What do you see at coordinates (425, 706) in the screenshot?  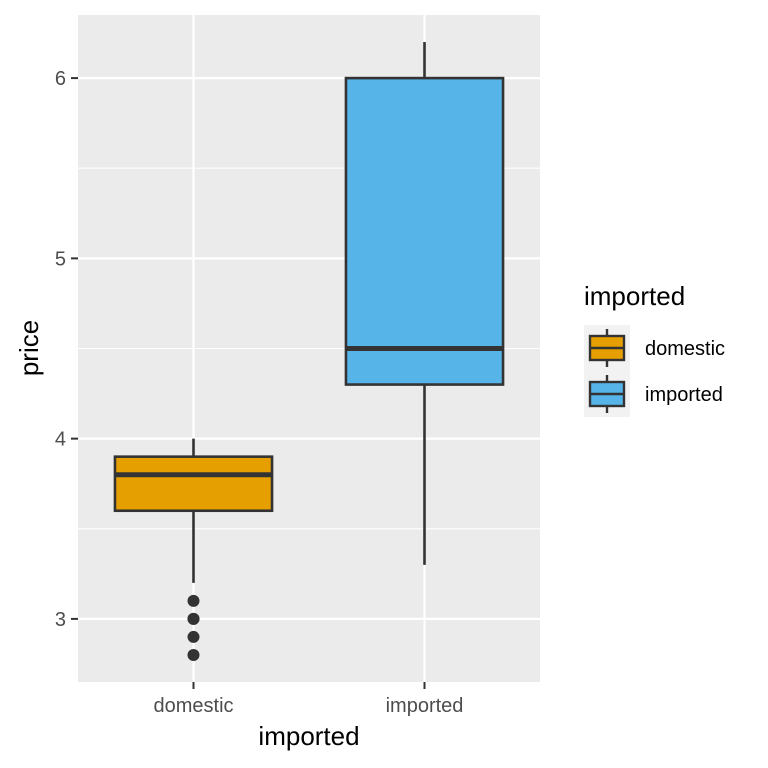 I see `x-tick-label: imported` at bounding box center [425, 706].